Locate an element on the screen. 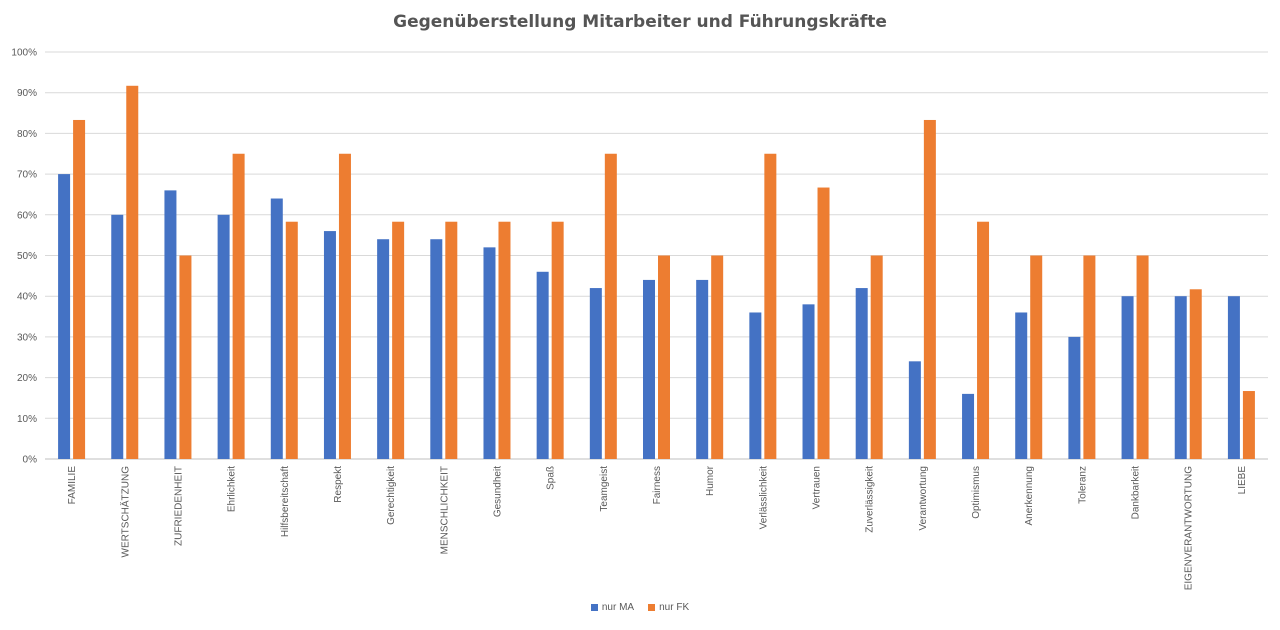 The height and width of the screenshot is (630, 1280). y-tick-label: 30% is located at coordinates (27, 337).